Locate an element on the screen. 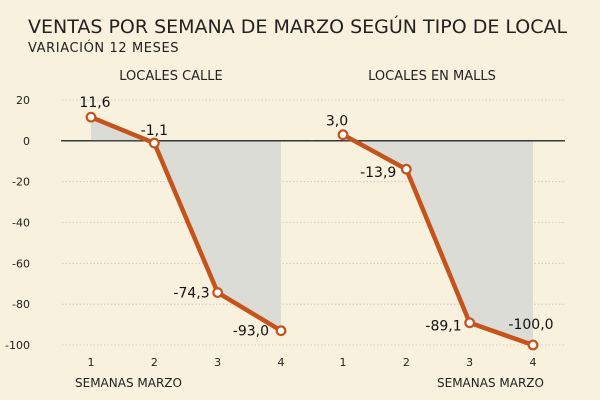  y-tick-label: 0 is located at coordinates (26, 141).